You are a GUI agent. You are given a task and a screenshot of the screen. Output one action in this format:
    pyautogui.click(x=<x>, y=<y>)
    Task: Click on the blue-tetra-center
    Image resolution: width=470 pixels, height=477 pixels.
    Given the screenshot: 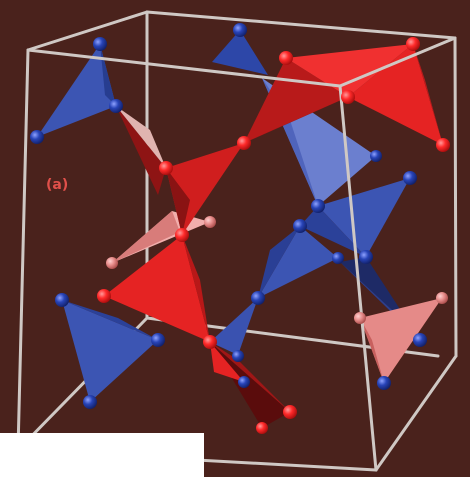 What is the action you would take?
    pyautogui.click(x=274, y=290)
    